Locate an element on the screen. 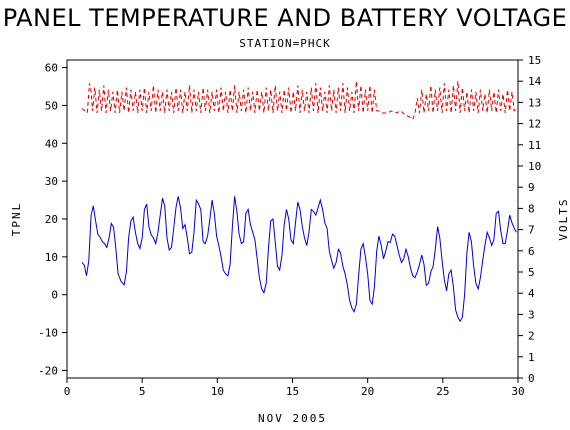  y2-tick-label: 9 is located at coordinates (531, 187).